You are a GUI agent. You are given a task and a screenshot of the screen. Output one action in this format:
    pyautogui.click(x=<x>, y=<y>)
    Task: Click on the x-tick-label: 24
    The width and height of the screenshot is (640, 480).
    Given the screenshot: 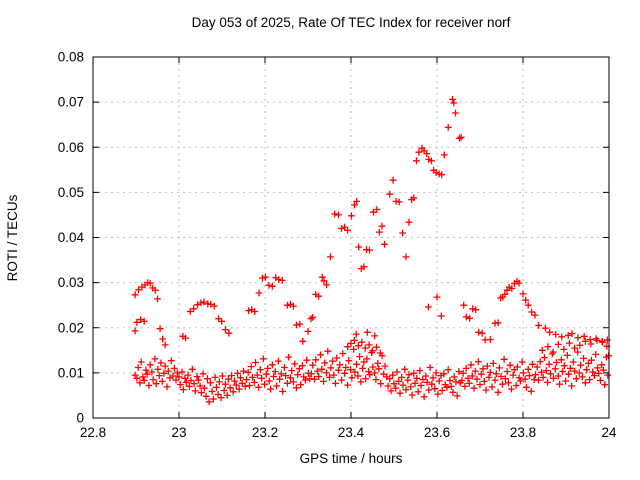 What is the action you would take?
    pyautogui.click(x=609, y=432)
    